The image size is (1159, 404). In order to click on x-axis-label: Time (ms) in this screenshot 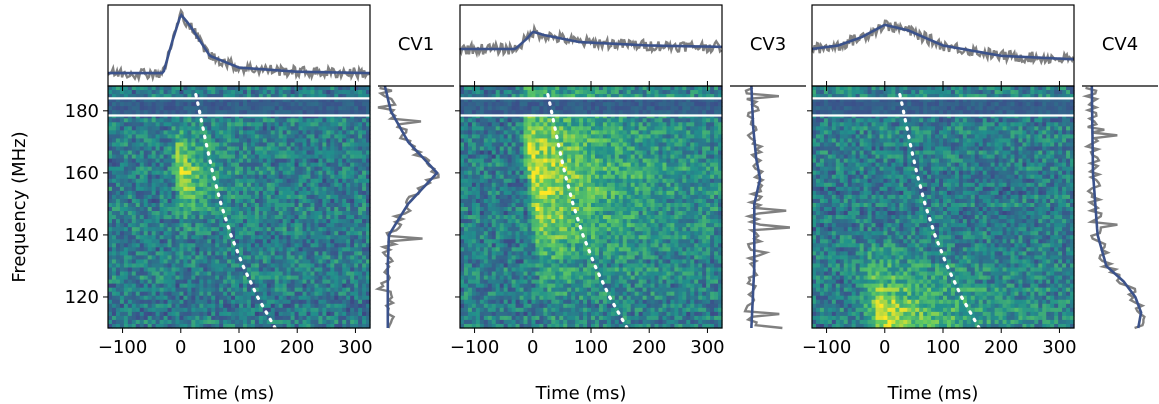, I will do `click(229, 393)`.